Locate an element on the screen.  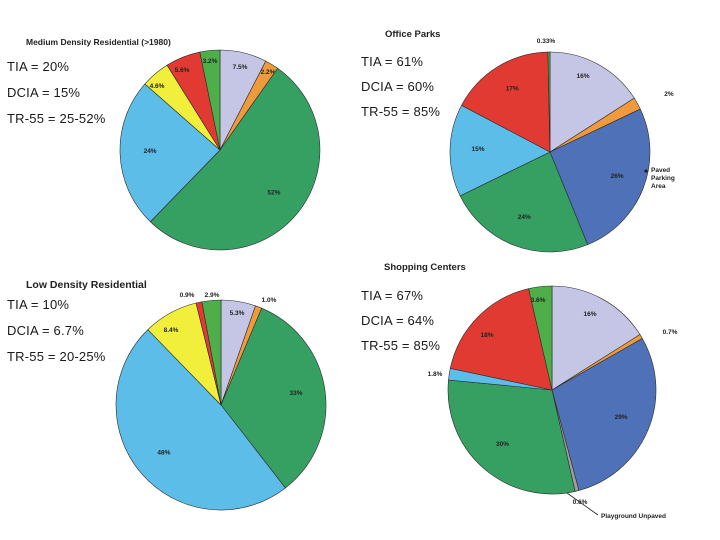
annotation-paved-parking-line: Parking is located at coordinates (663, 178).